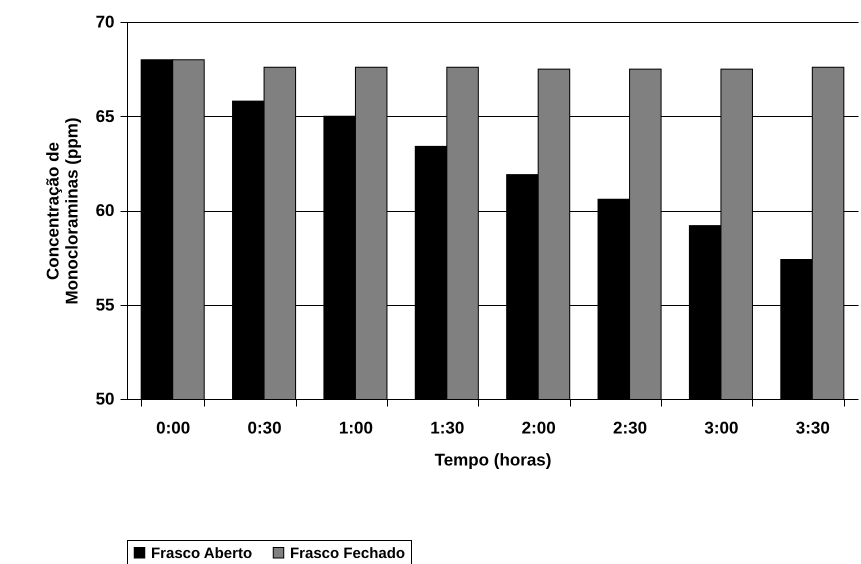  What do you see at coordinates (105, 399) in the screenshot?
I see `y-tick-label: 50` at bounding box center [105, 399].